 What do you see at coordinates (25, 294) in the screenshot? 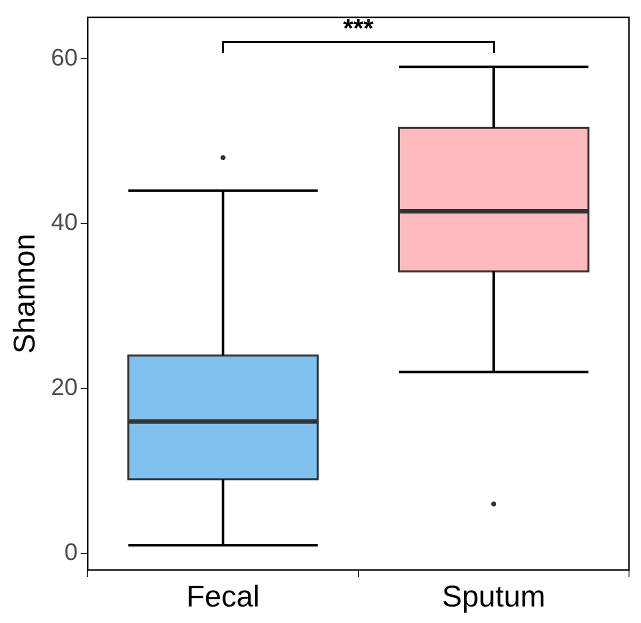
I see `y-axis-title: Shannon` at bounding box center [25, 294].